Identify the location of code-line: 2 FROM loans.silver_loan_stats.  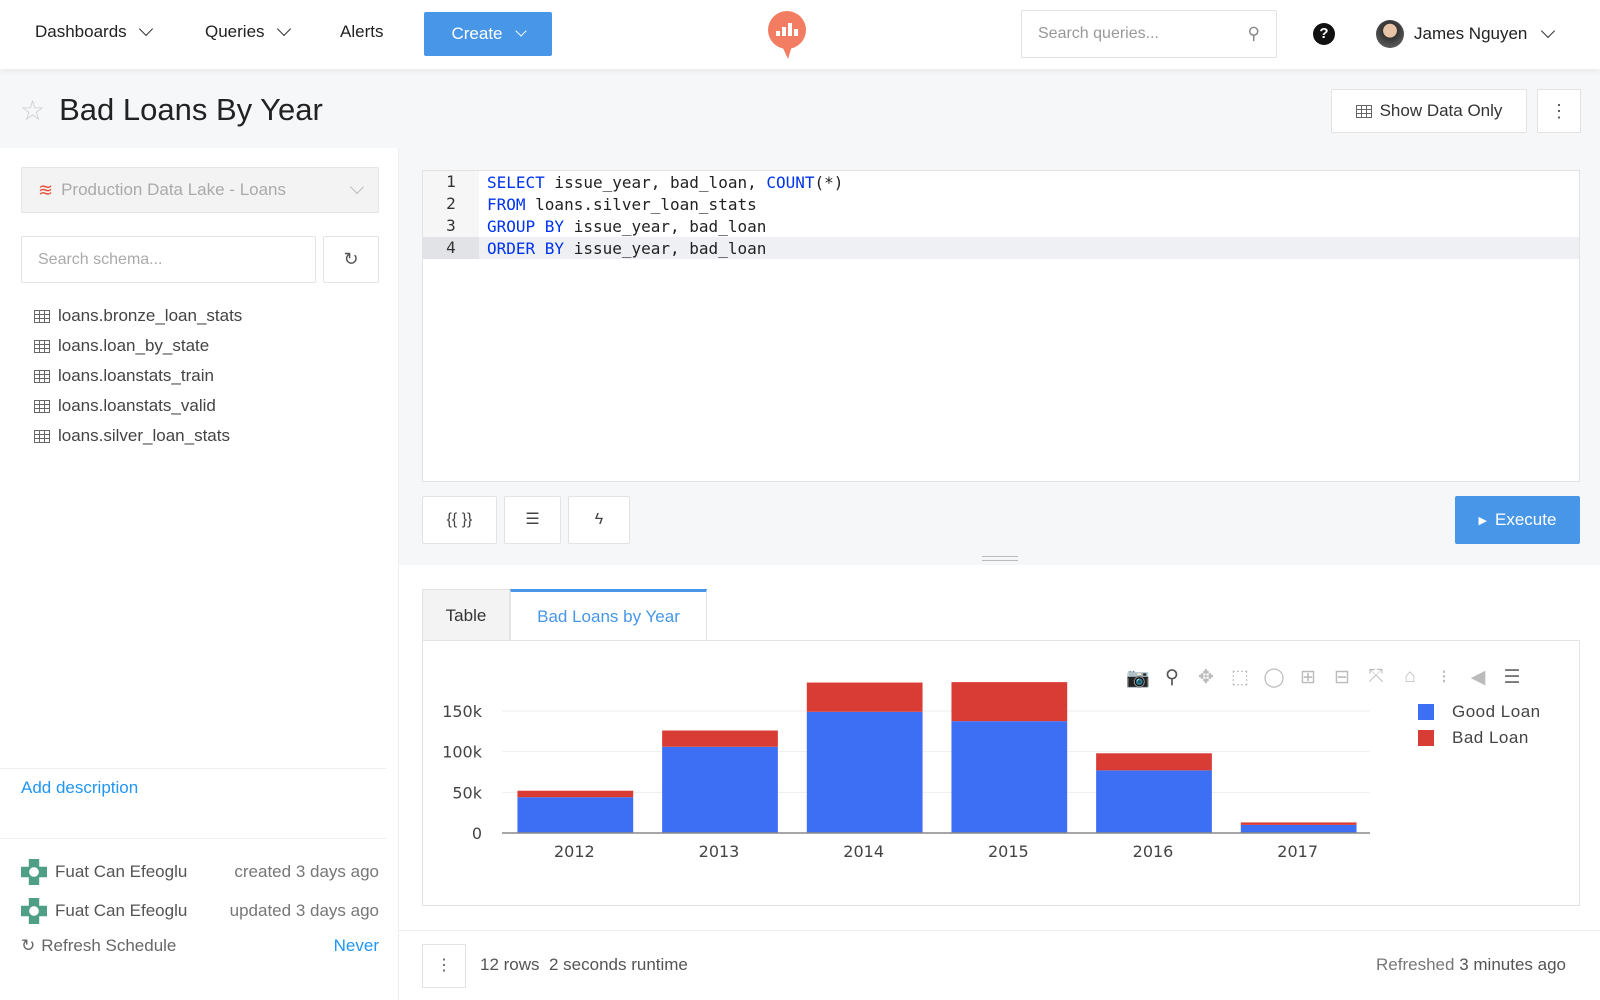
(1001, 204).